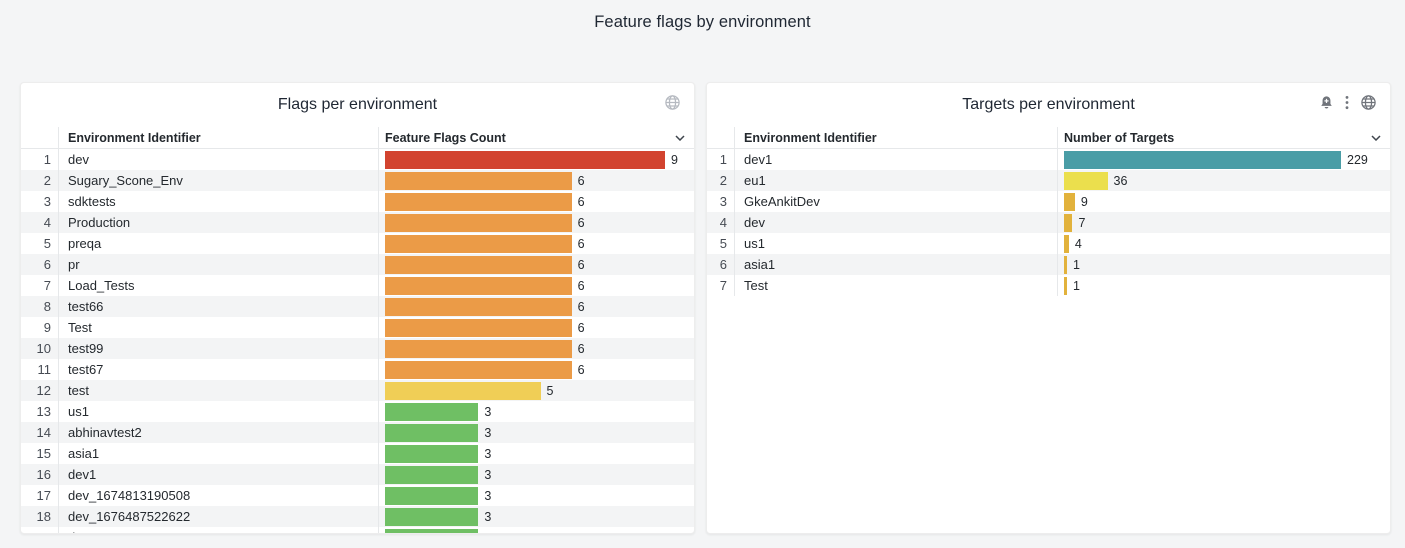 This screenshot has height=548, width=1405. Describe the element at coordinates (1224, 137) in the screenshot. I see `column-header-count: Number of Targets` at that location.